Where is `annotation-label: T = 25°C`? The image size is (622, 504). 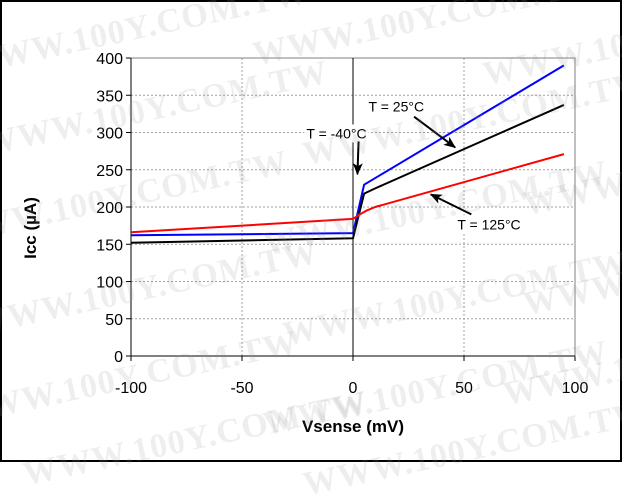 annotation-label: T = 25°C is located at coordinates (397, 107).